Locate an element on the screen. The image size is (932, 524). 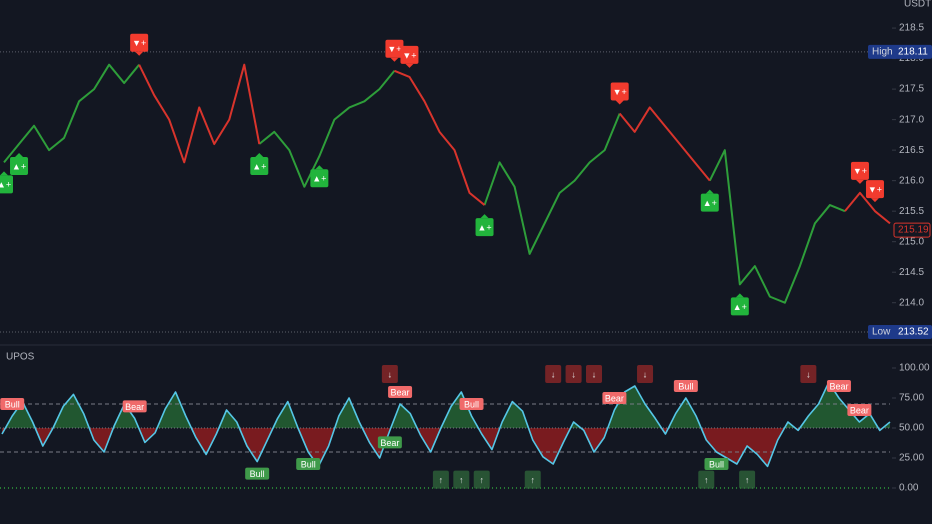
last-price: 215.19 is located at coordinates (913, 230).